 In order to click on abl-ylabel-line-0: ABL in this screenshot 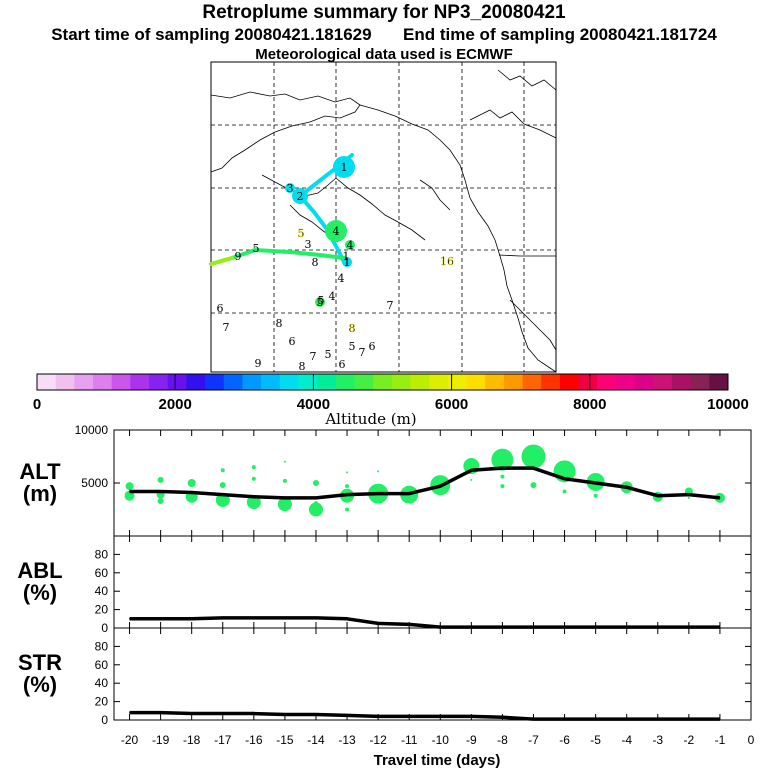, I will do `click(39, 570)`.